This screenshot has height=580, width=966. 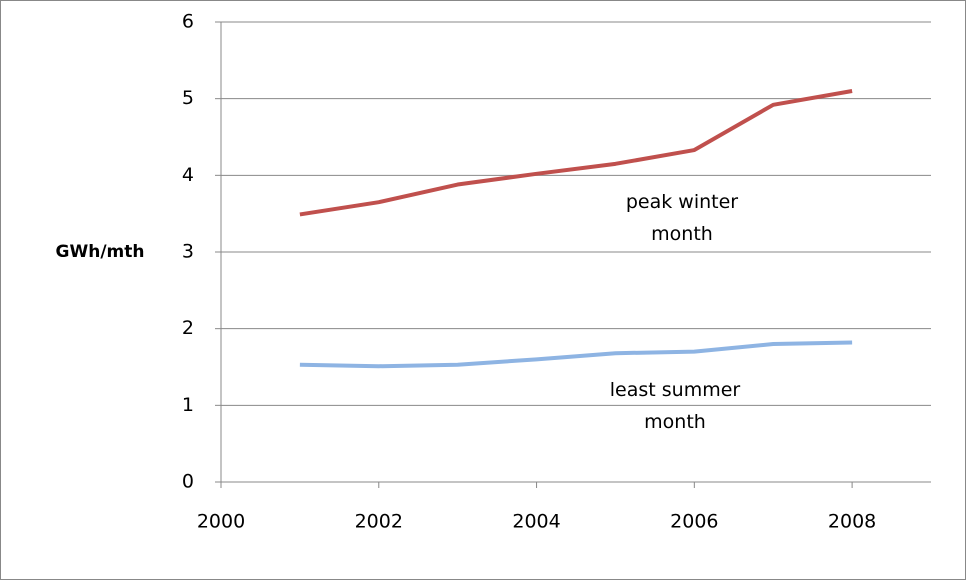 What do you see at coordinates (188, 98) in the screenshot?
I see `y-tick-label: 5` at bounding box center [188, 98].